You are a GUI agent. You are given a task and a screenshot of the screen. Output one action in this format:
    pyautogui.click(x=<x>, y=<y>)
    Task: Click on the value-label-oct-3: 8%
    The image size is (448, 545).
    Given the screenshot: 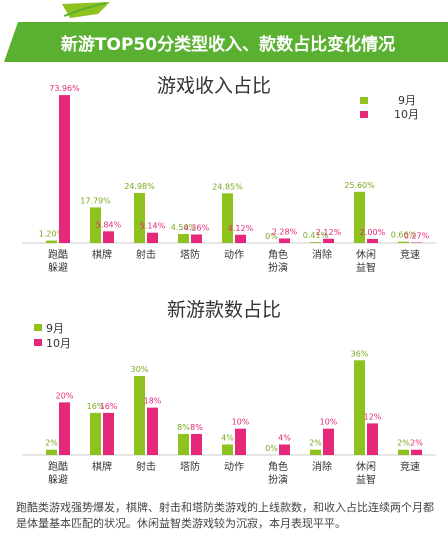 What is the action you would take?
    pyautogui.click(x=196, y=427)
    